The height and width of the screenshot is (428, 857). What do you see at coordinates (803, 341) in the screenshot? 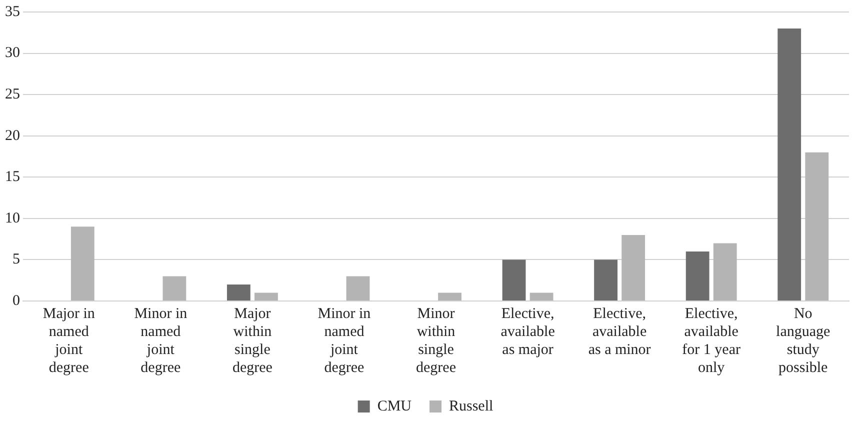
I see `x-tick-label: No language study possible` at bounding box center [803, 341].